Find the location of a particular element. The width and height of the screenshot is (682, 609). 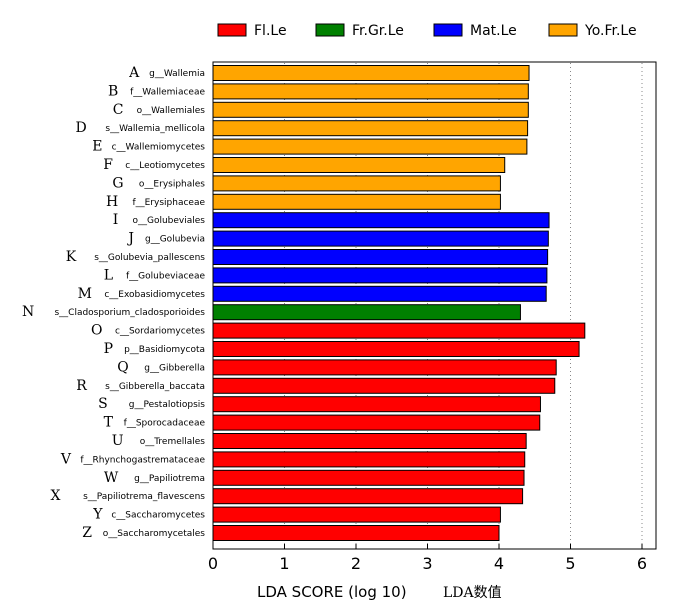

bar-taxon-label: c__Sordariomycetes is located at coordinates (160, 332).